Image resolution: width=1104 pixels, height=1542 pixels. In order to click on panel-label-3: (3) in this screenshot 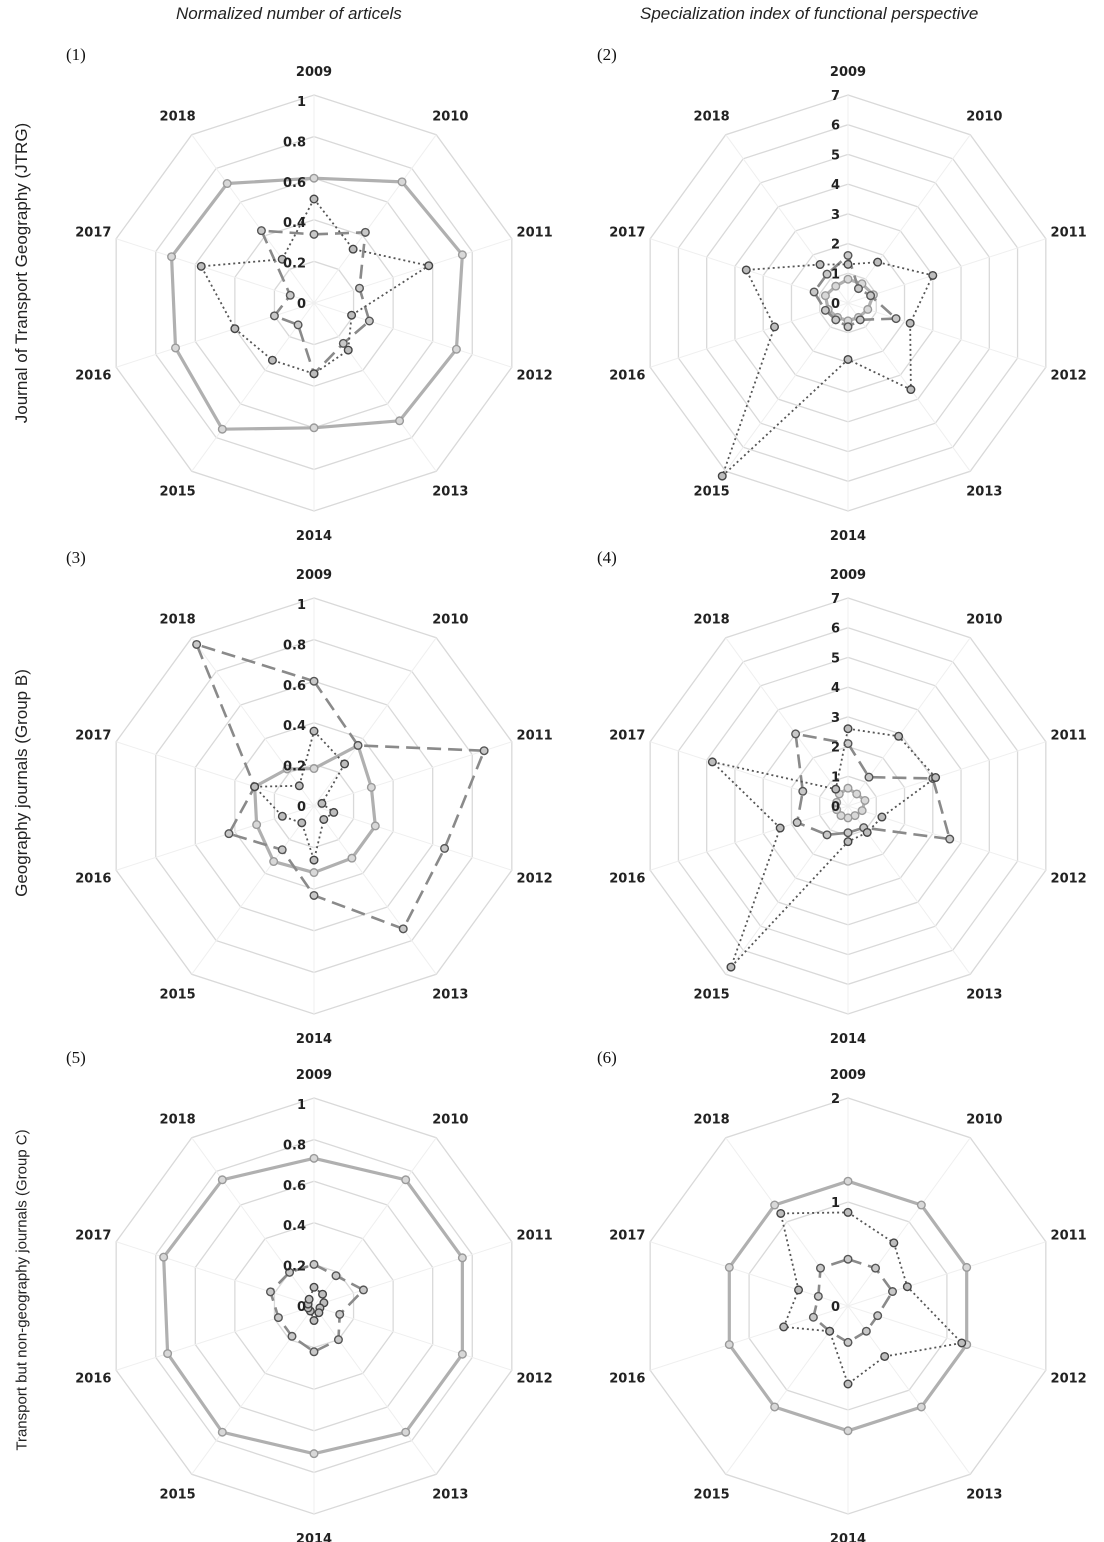, I will do `click(76, 557)`.